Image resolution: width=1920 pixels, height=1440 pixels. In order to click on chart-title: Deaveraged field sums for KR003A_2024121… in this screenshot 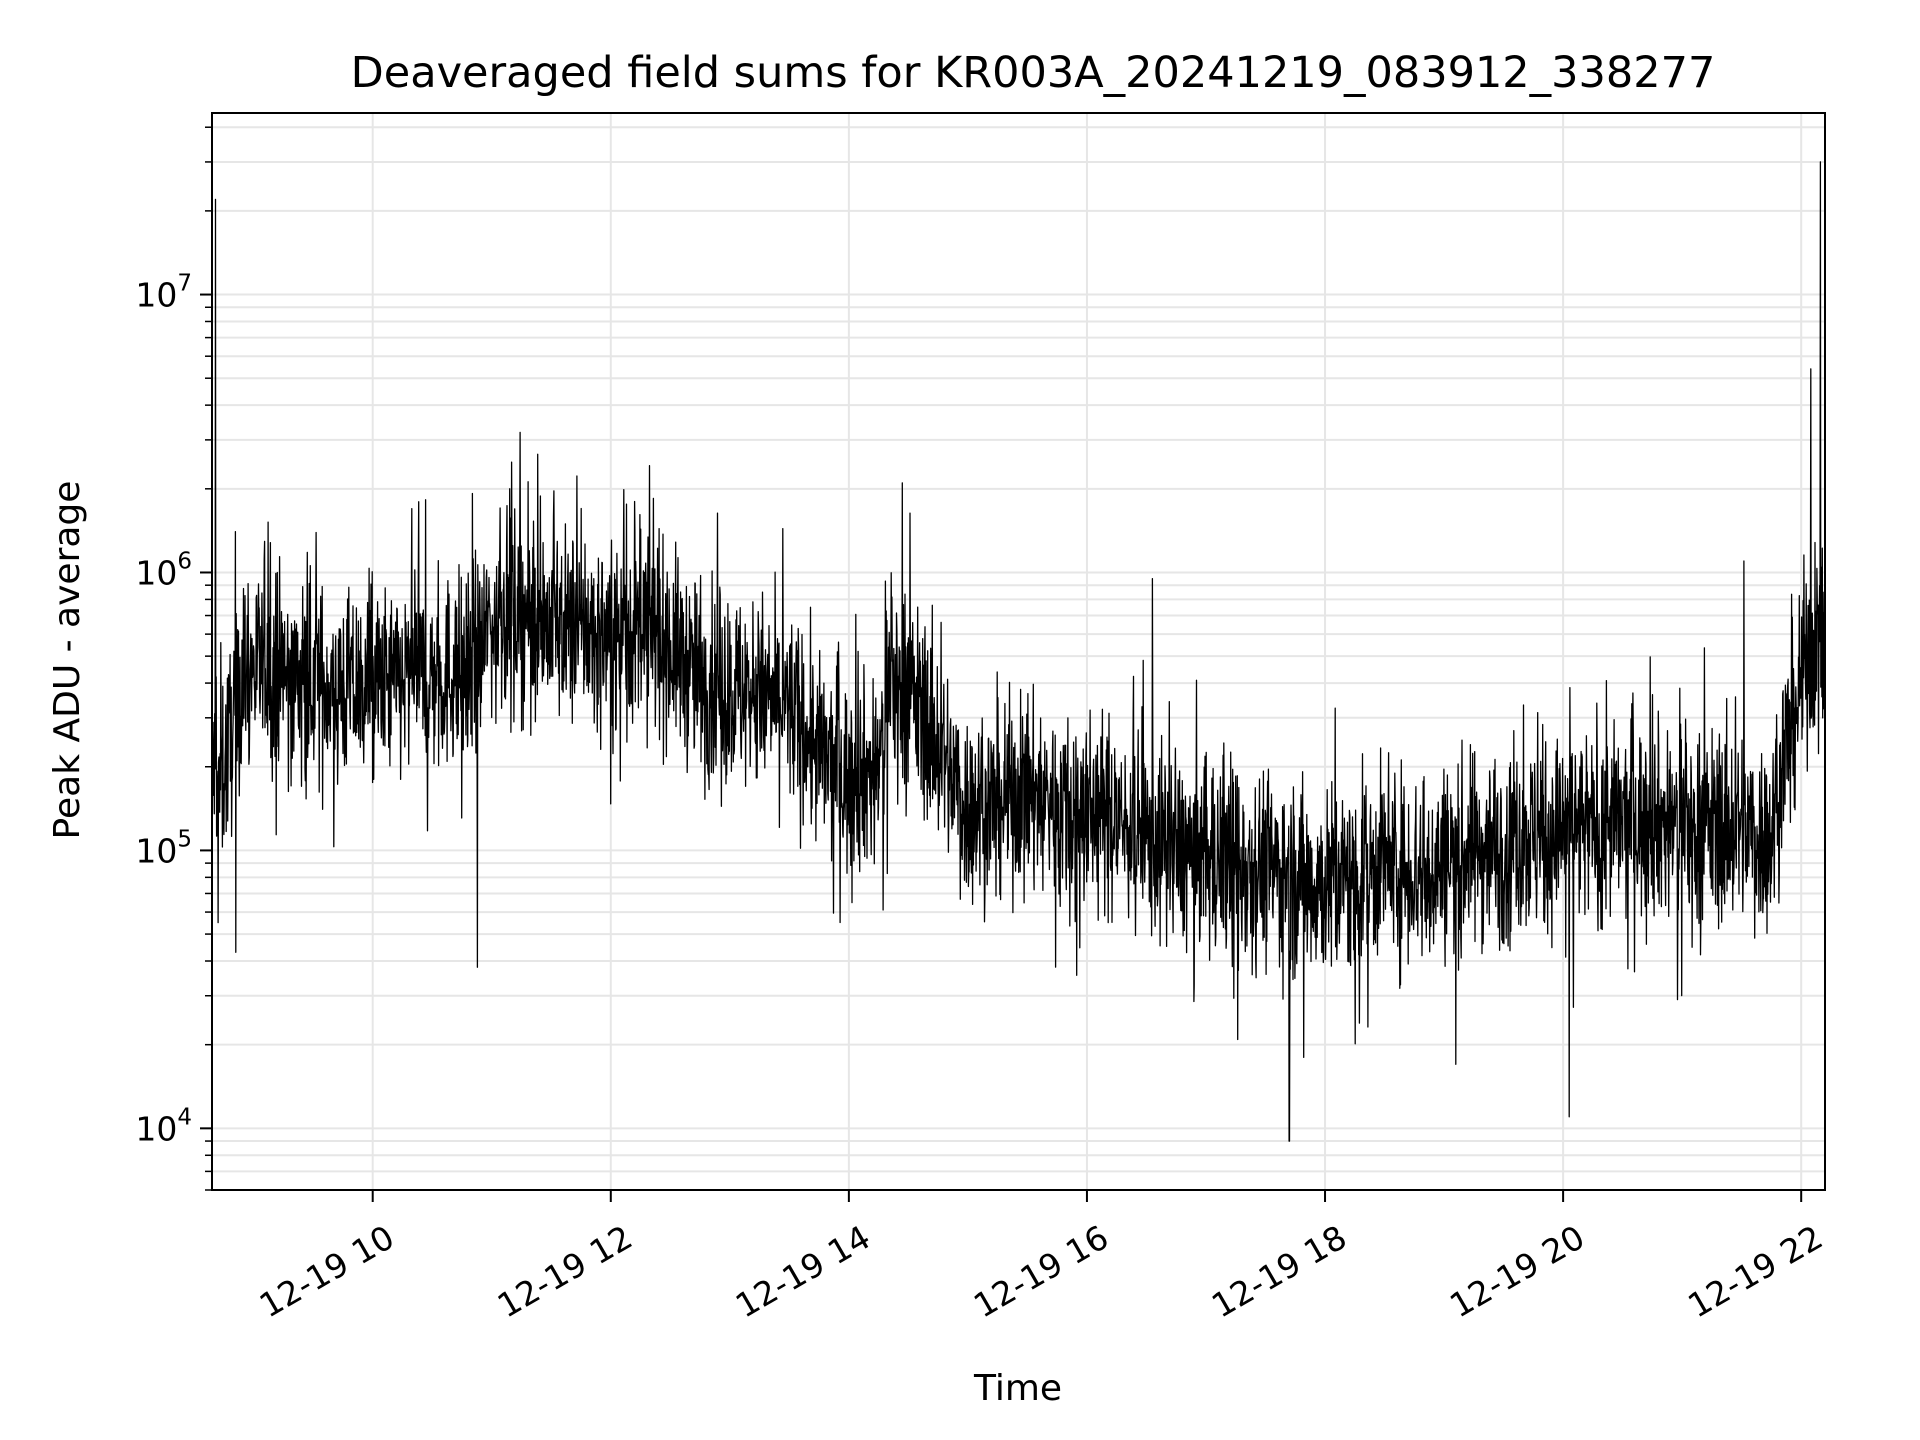, I will do `click(1033, 73)`.